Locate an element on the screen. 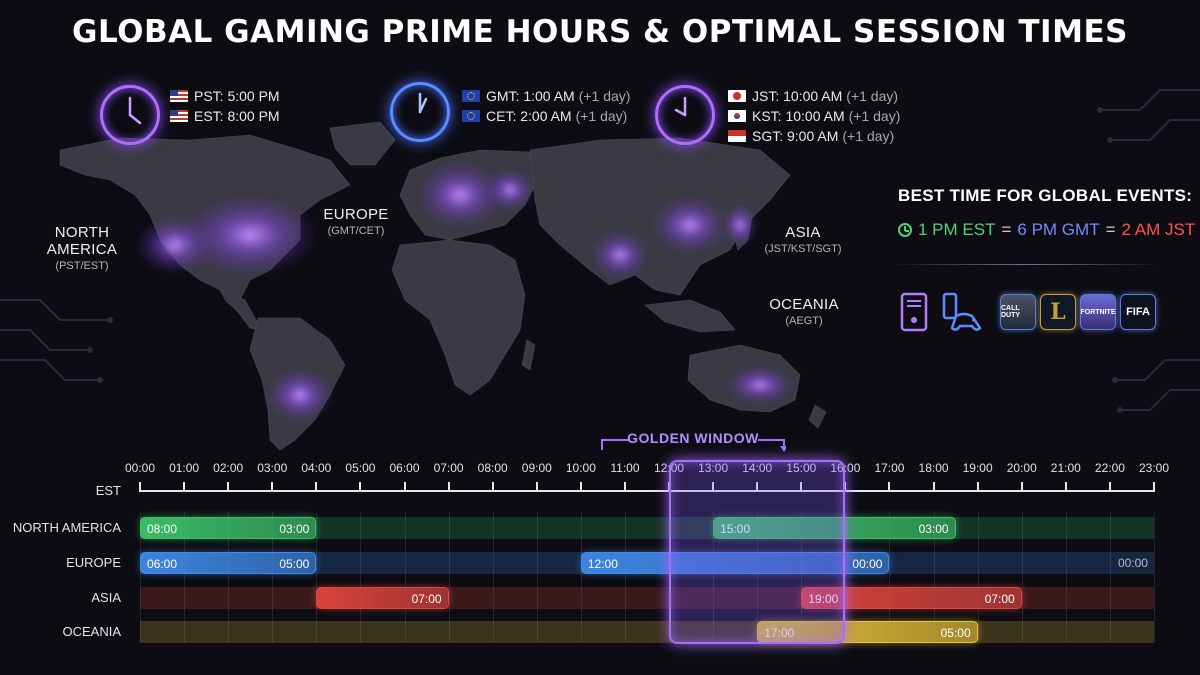 The image size is (1200, 675). tz-jst: JST: 10:00 AM (+1 day) is located at coordinates (813, 96).